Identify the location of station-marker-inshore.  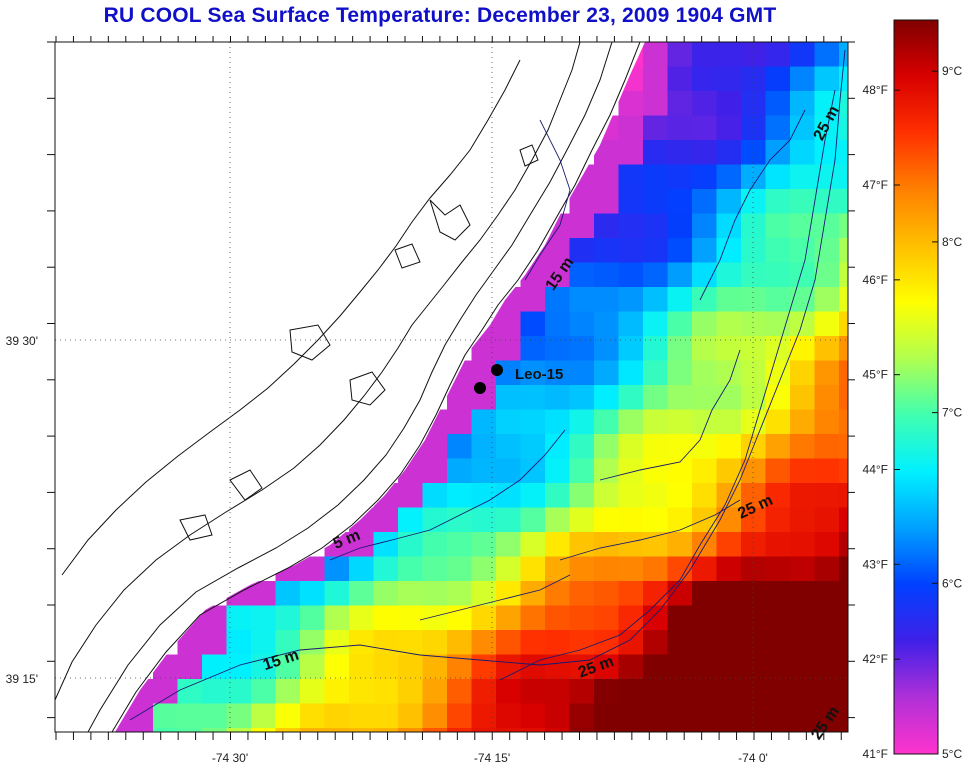
(480, 388).